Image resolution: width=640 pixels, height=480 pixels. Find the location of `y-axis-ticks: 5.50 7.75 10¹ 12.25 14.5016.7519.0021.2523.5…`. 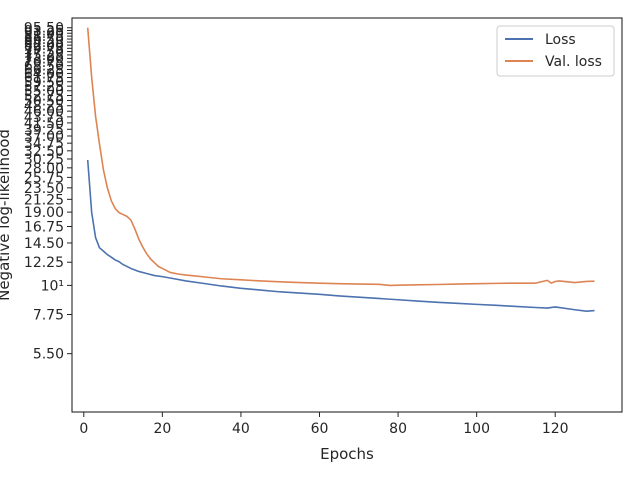

y-axis-ticks: 5.50 7.75 10¹ 12.25 14.5016.7519.0021.2523.5… is located at coordinates (48, 192).